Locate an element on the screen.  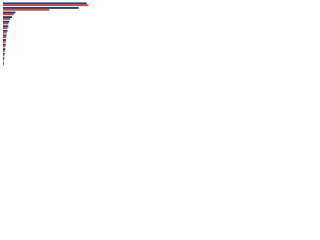
chart is located at coordinates (50, 35).